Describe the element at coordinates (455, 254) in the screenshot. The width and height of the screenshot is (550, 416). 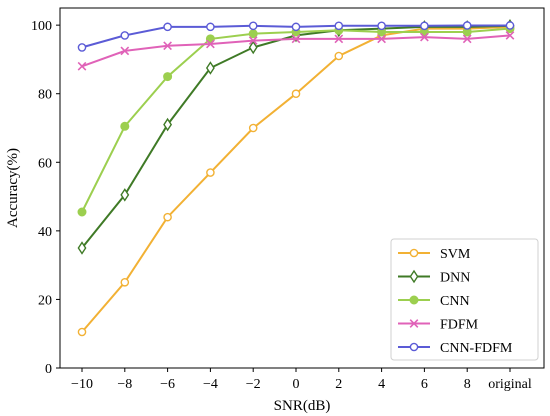
I see `legend-label: SVM` at that location.